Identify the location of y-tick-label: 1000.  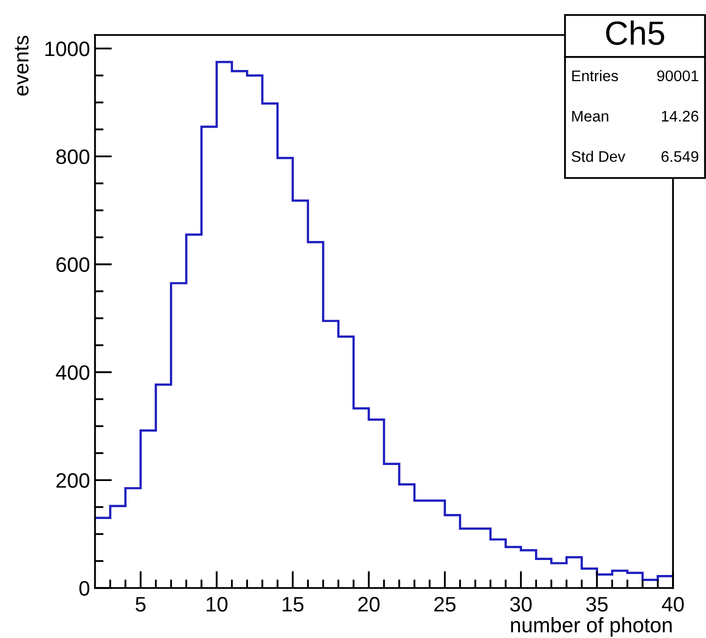
(67, 48).